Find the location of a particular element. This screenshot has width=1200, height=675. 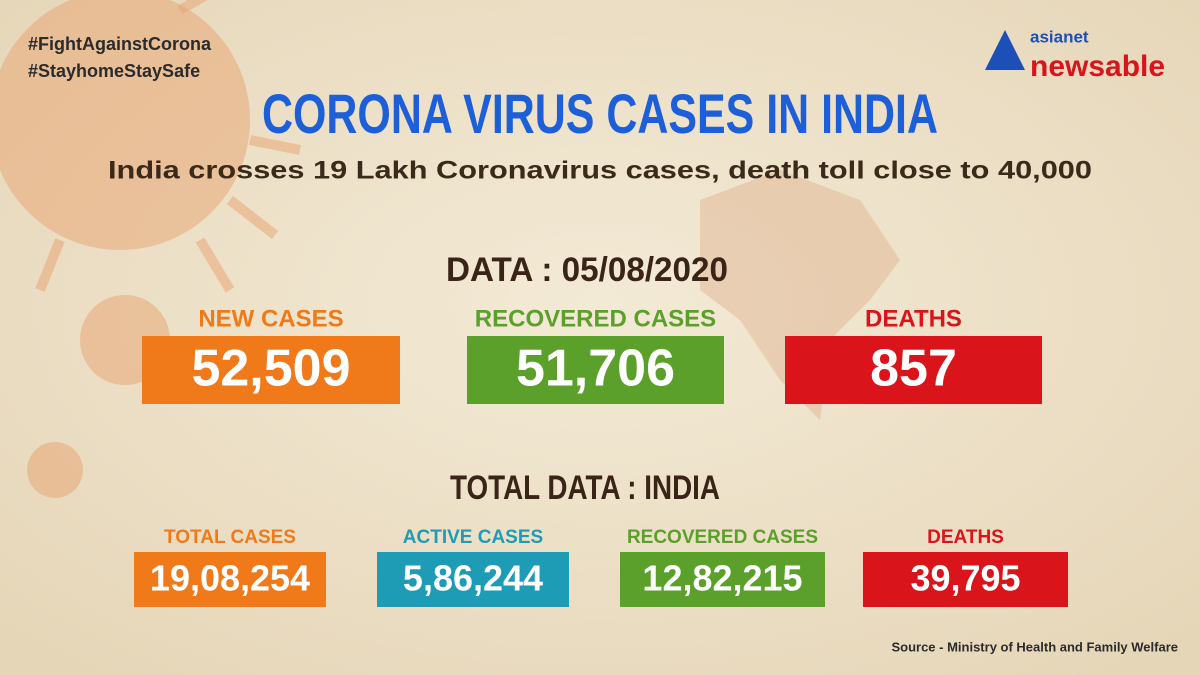

virus-spikes is located at coordinates (168, 146).